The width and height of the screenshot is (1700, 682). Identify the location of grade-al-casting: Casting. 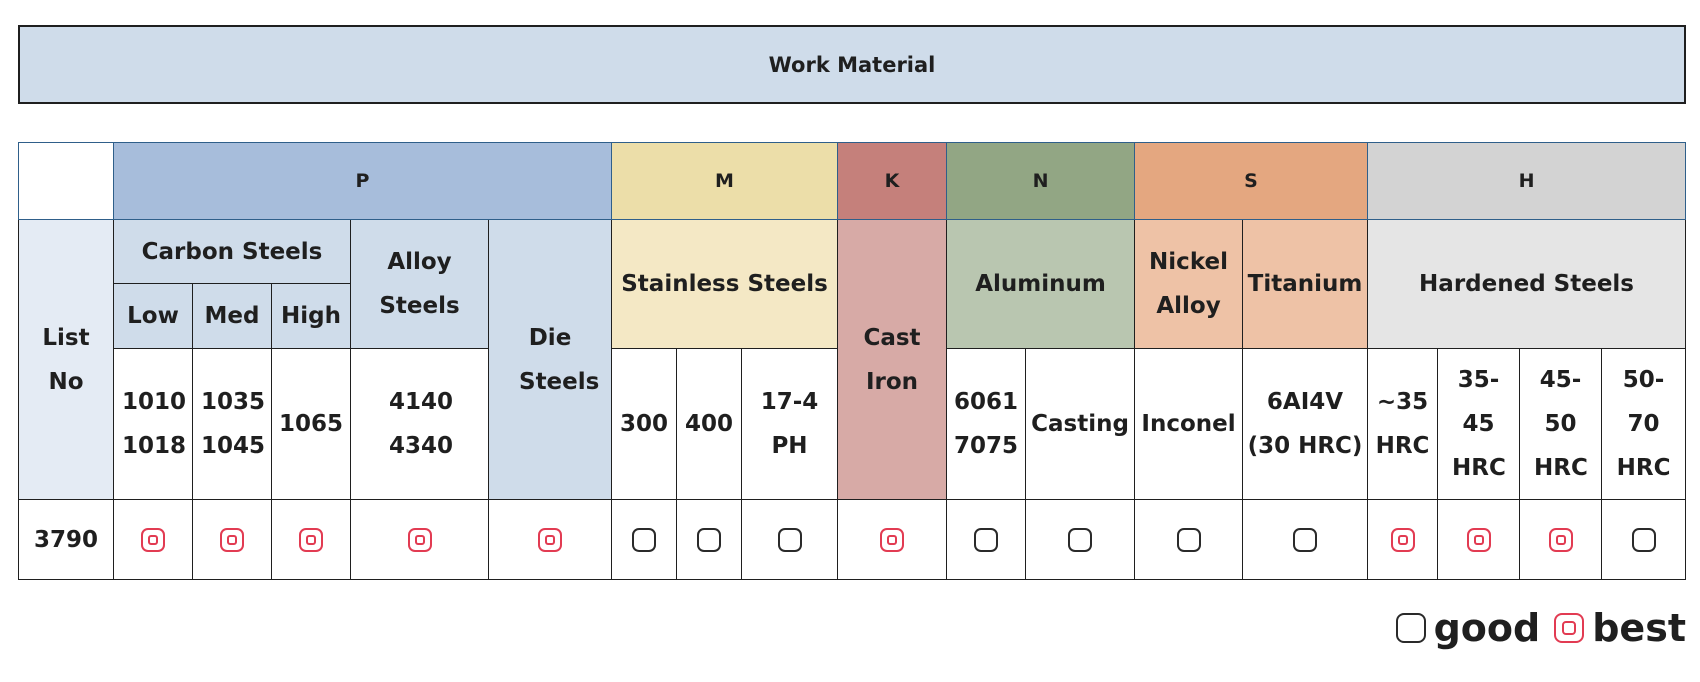
(1080, 424).